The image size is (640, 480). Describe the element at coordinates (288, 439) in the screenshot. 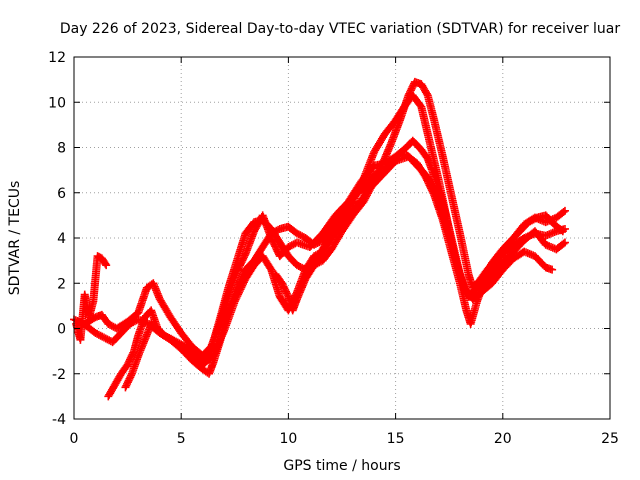

I see `x-tick-label: 10` at that location.